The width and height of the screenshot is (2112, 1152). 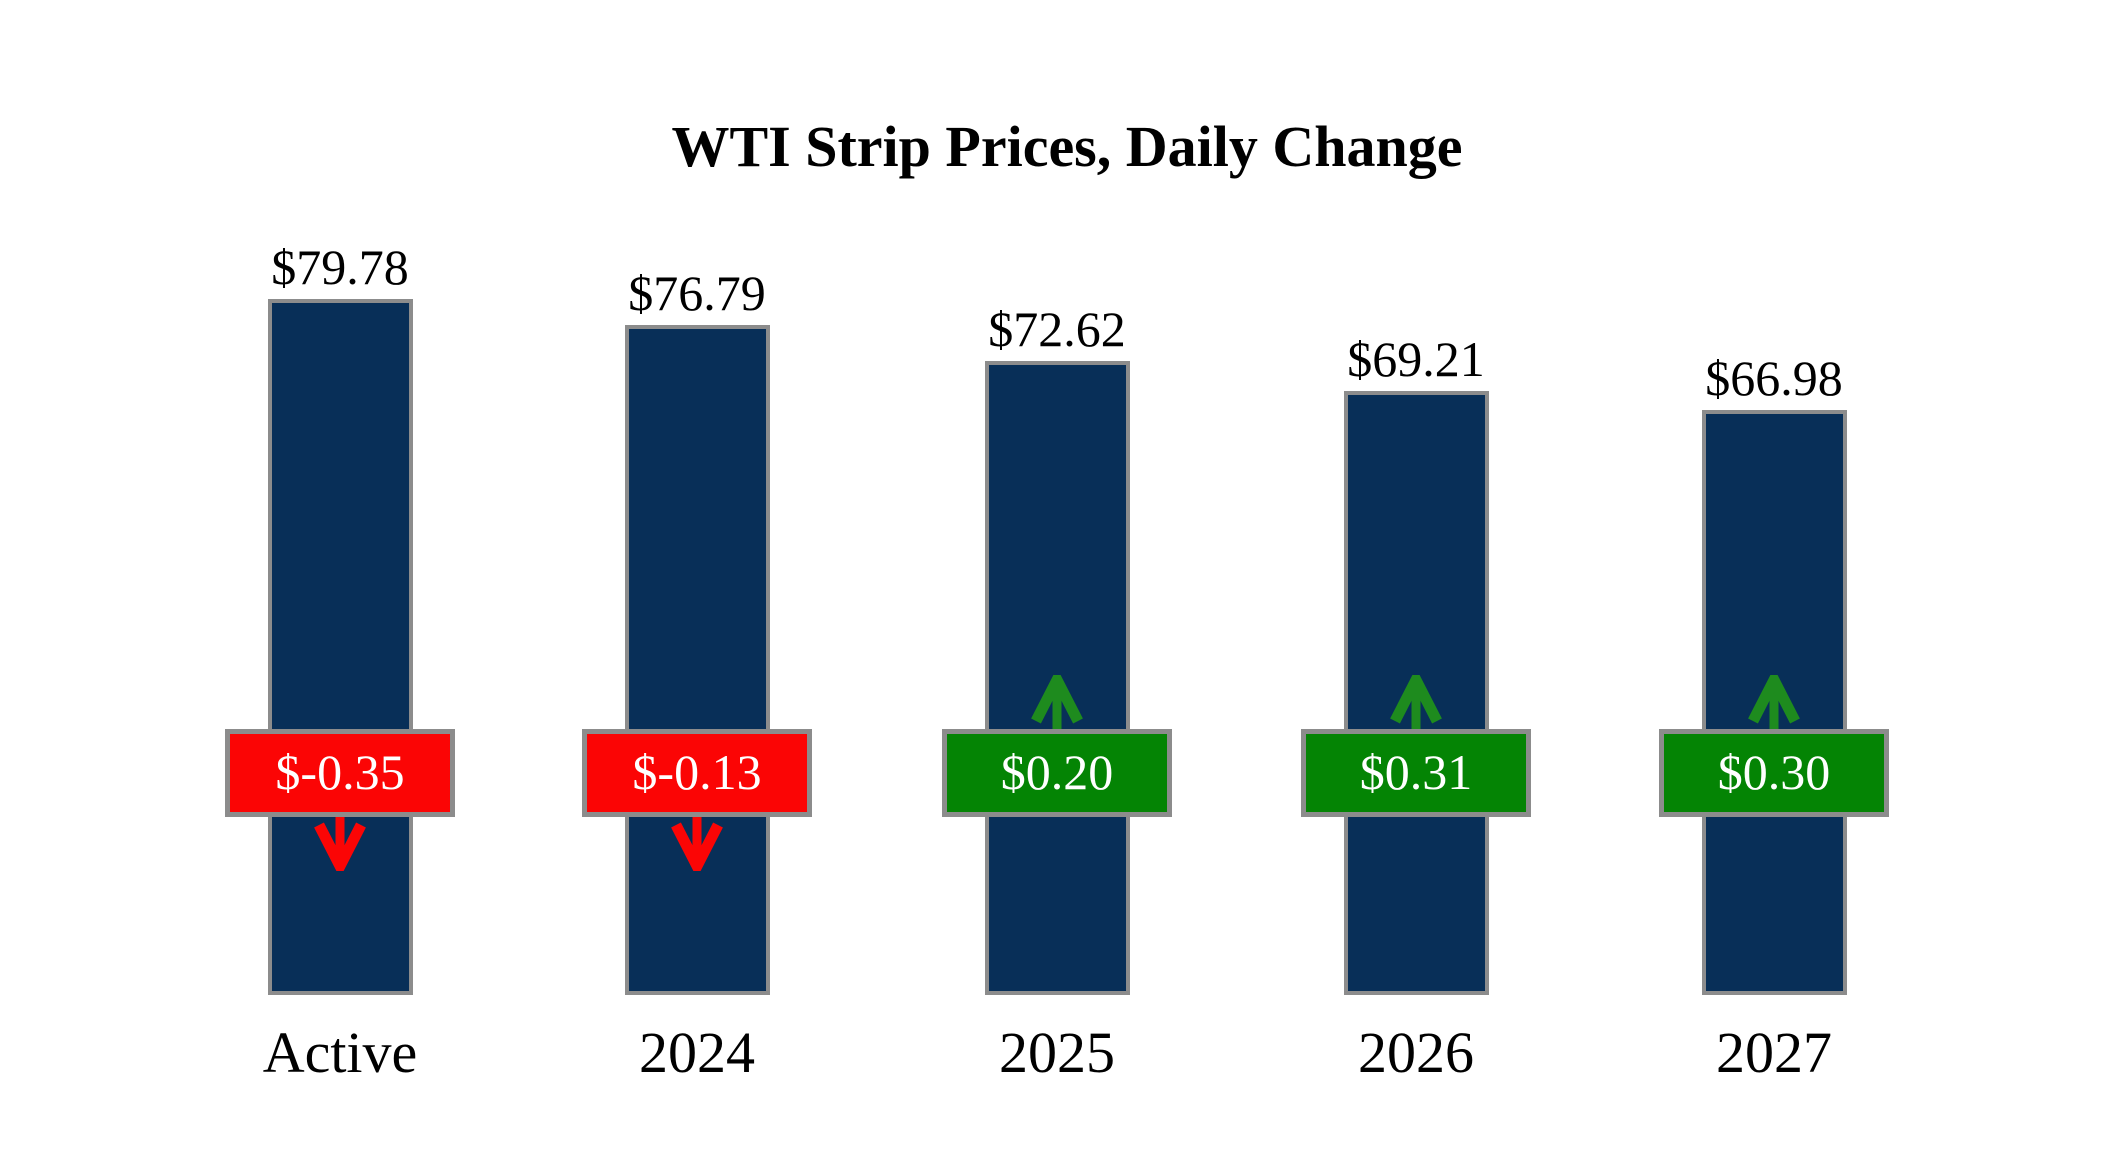 I want to click on change-badge: $-0.13, so click(x=697, y=773).